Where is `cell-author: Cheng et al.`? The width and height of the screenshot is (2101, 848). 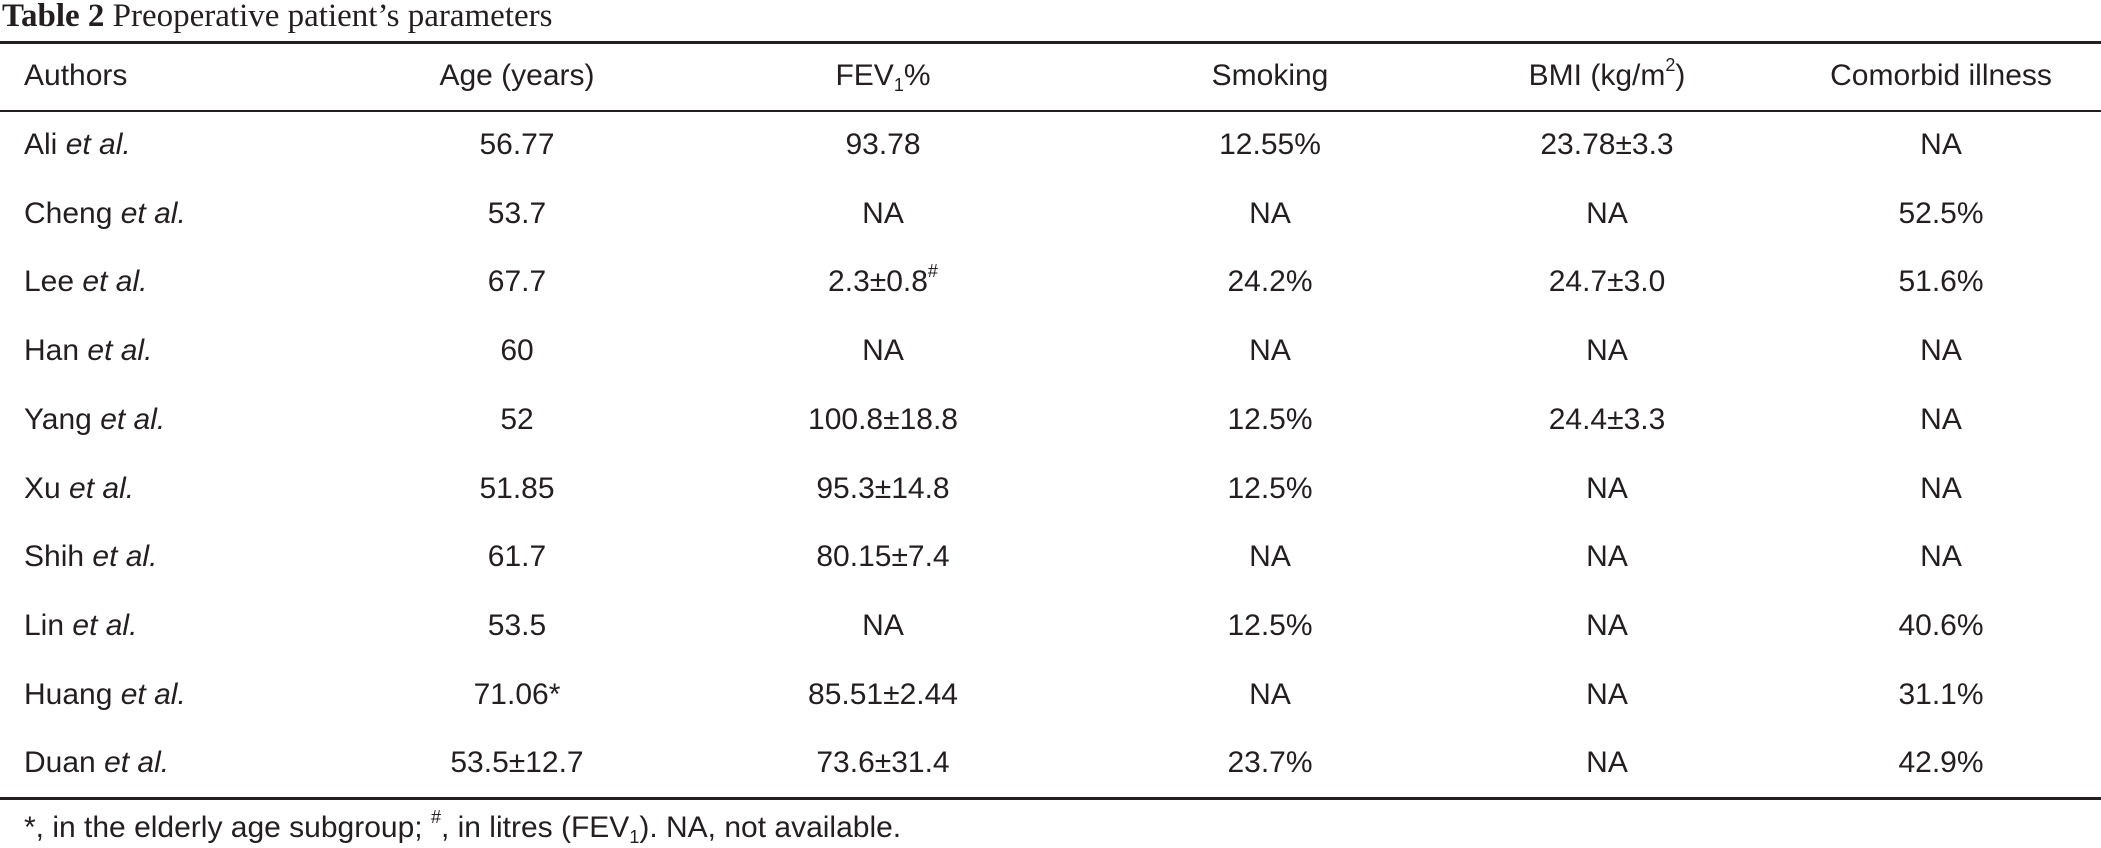 cell-author: Cheng et al. is located at coordinates (105, 213).